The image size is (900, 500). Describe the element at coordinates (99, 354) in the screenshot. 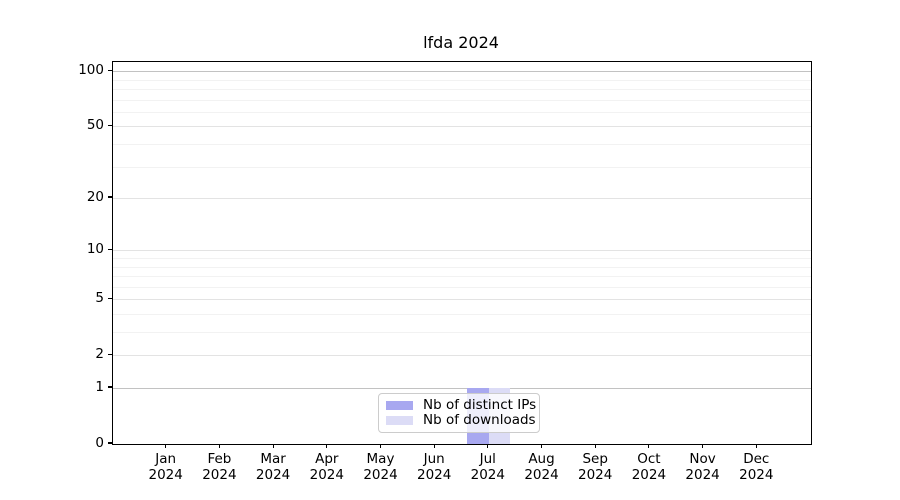

I see `y-tick-label: 2` at that location.